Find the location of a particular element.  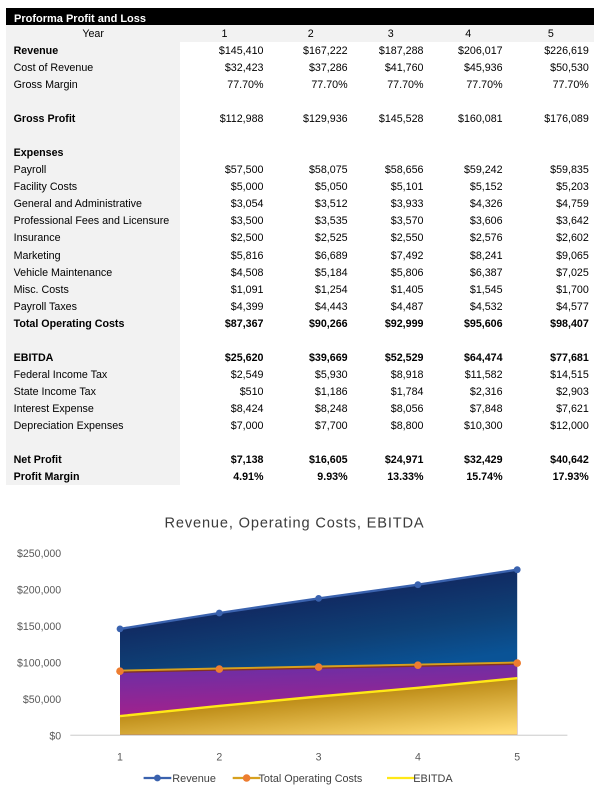

svg-text: 5 is located at coordinates (517, 758).